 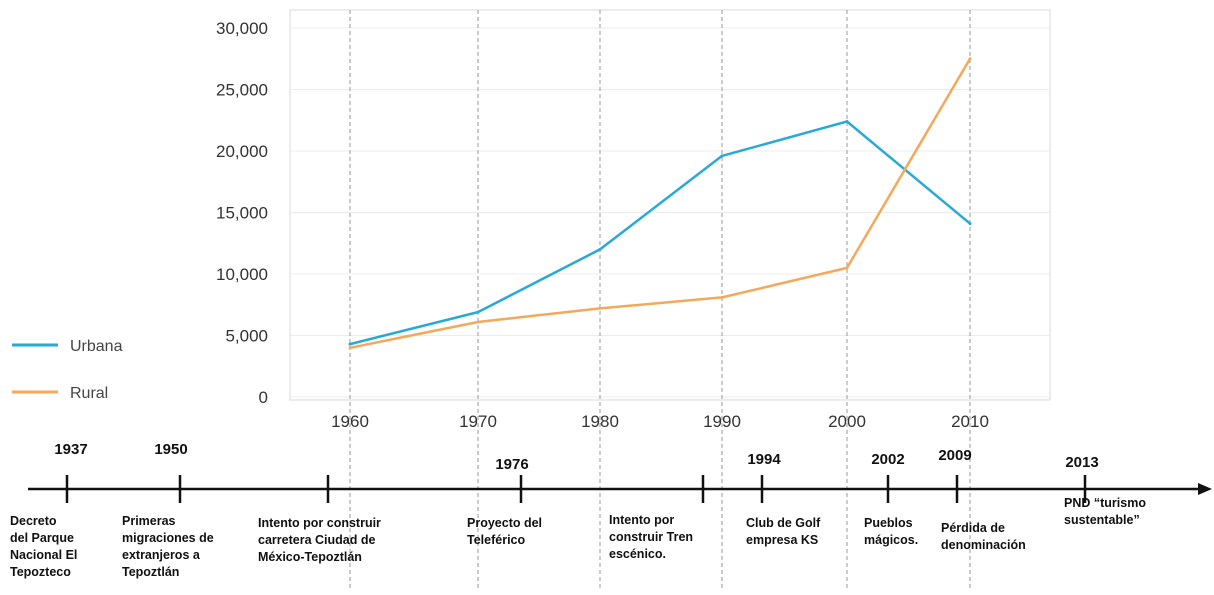 I want to click on y-tick-label: 30,000, so click(x=242, y=28).